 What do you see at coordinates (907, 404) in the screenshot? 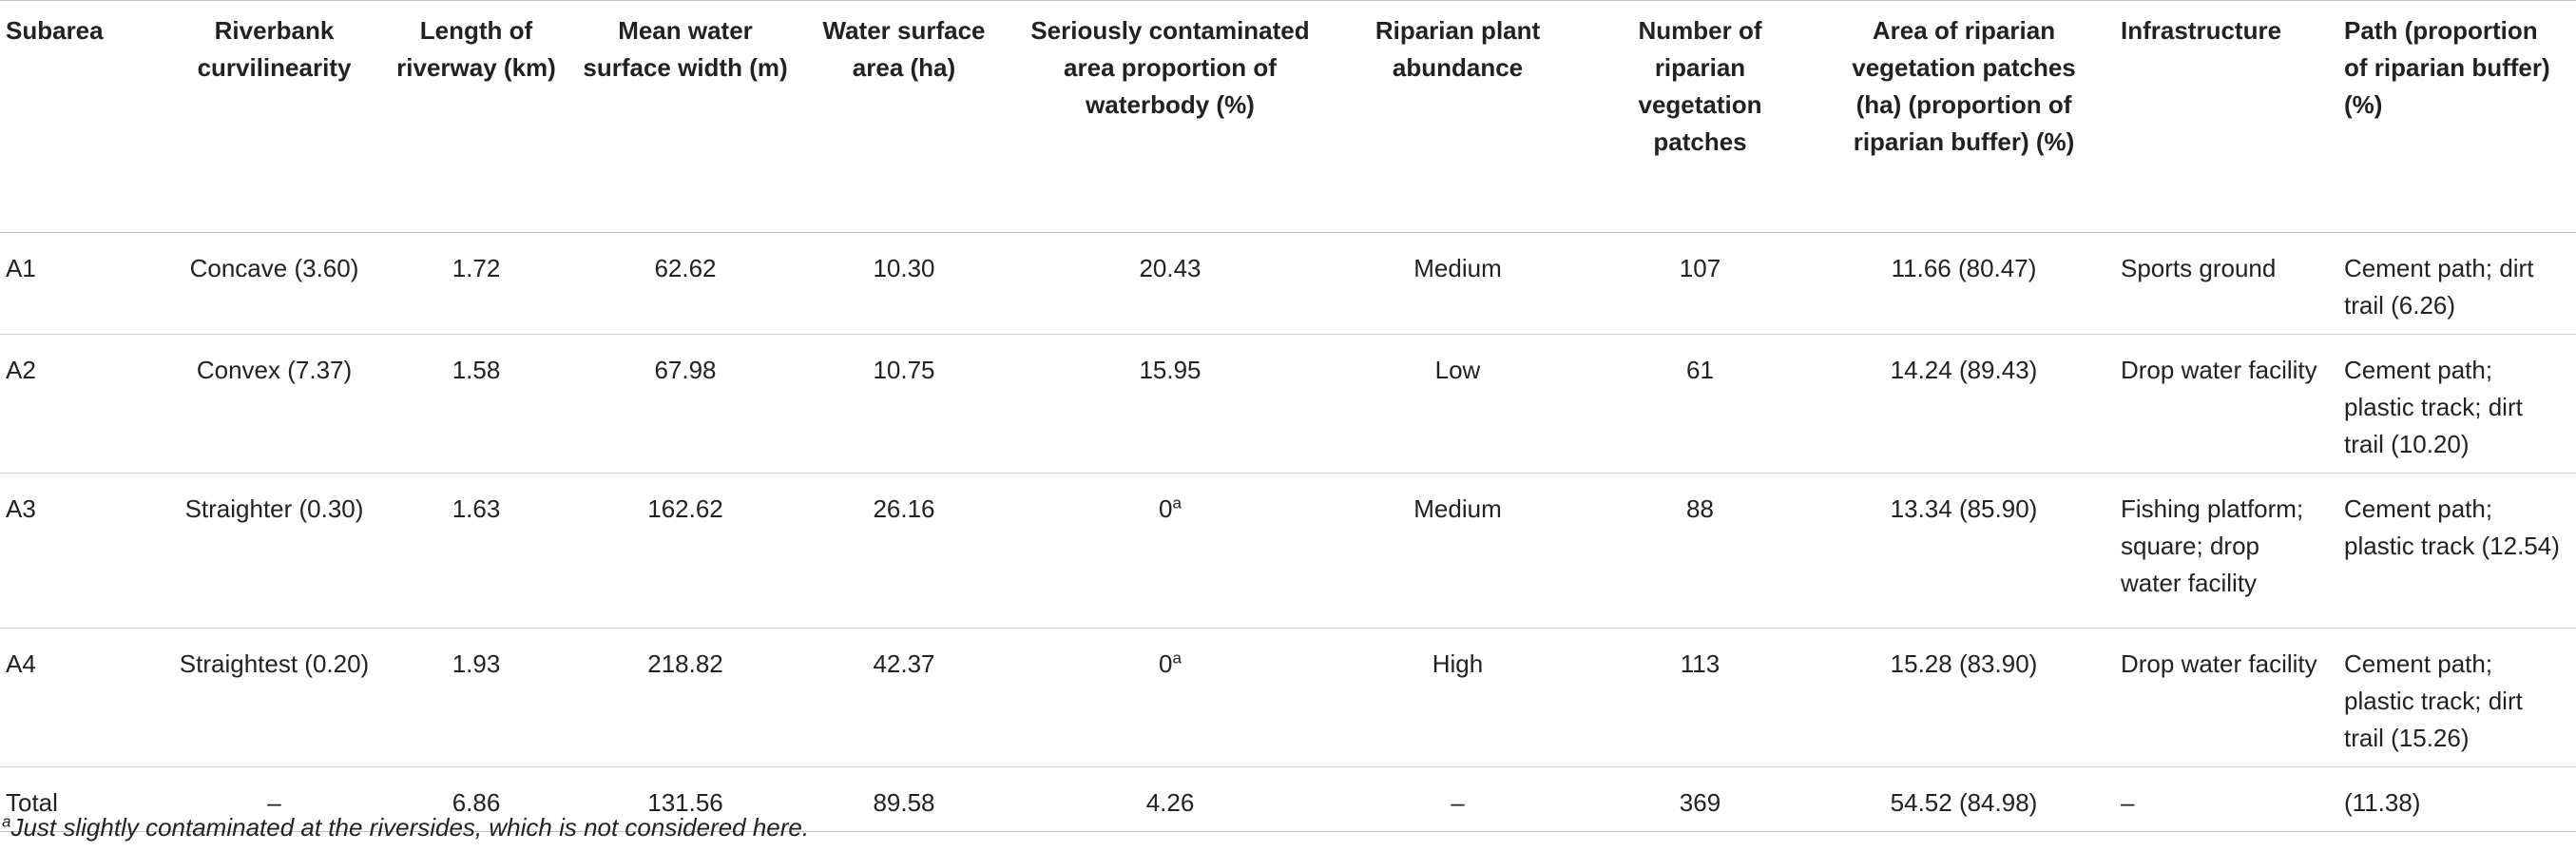
I see `cell-area: 10.75` at bounding box center [907, 404].